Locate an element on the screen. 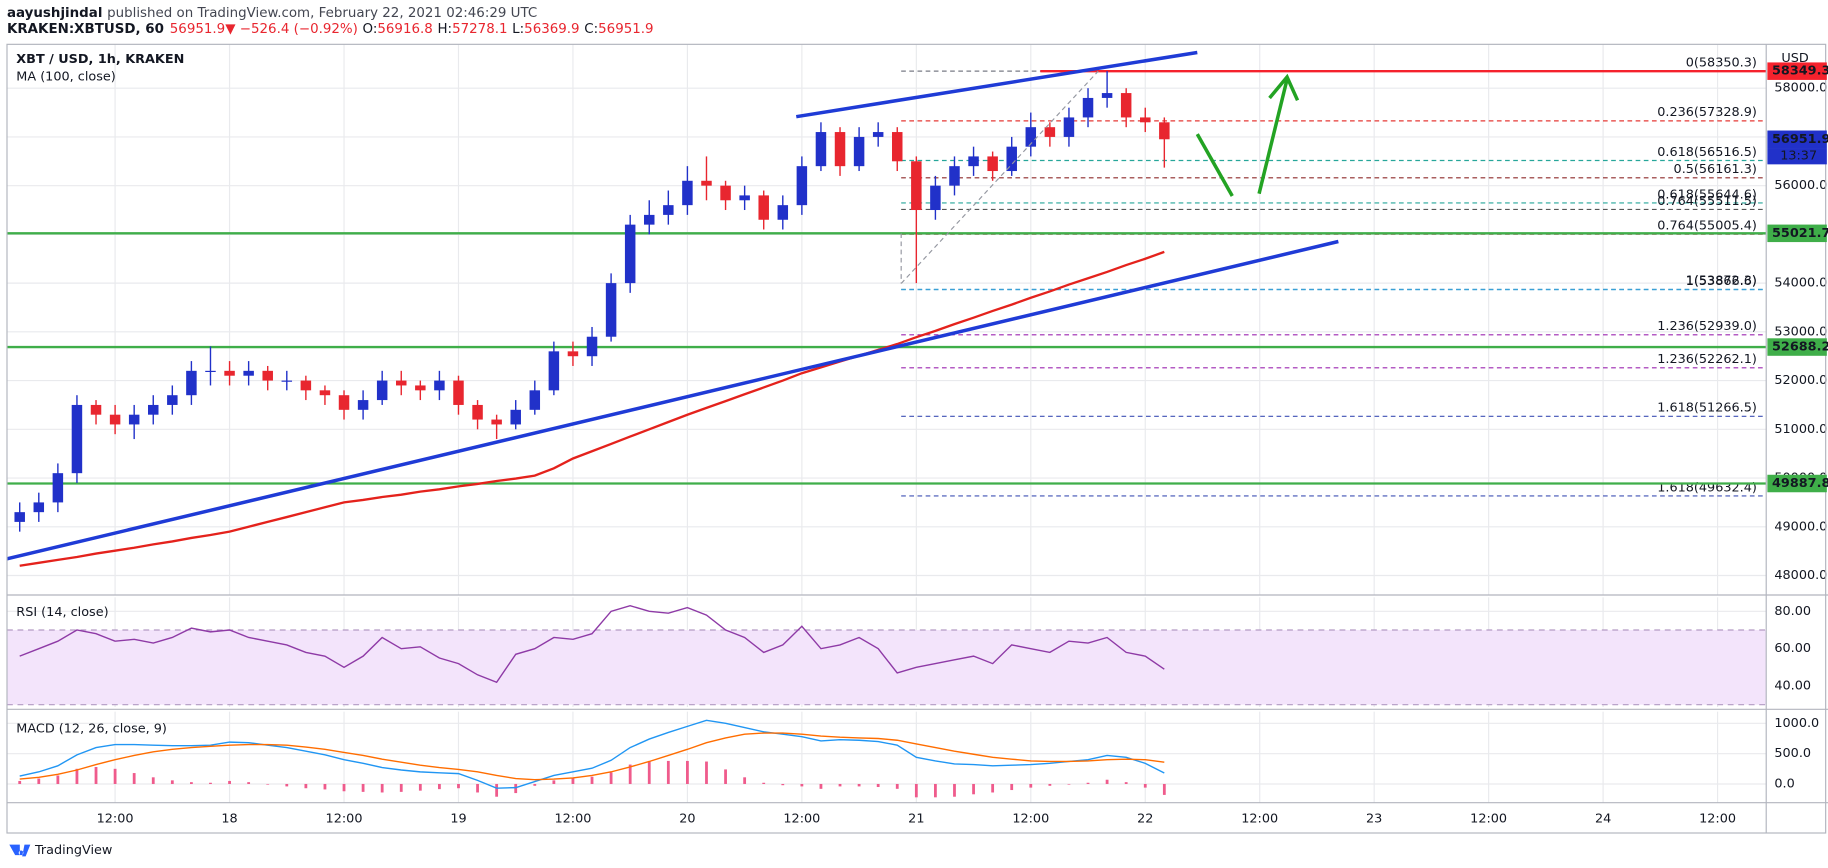  y-tick-label: 60.00 is located at coordinates (1792, 648).